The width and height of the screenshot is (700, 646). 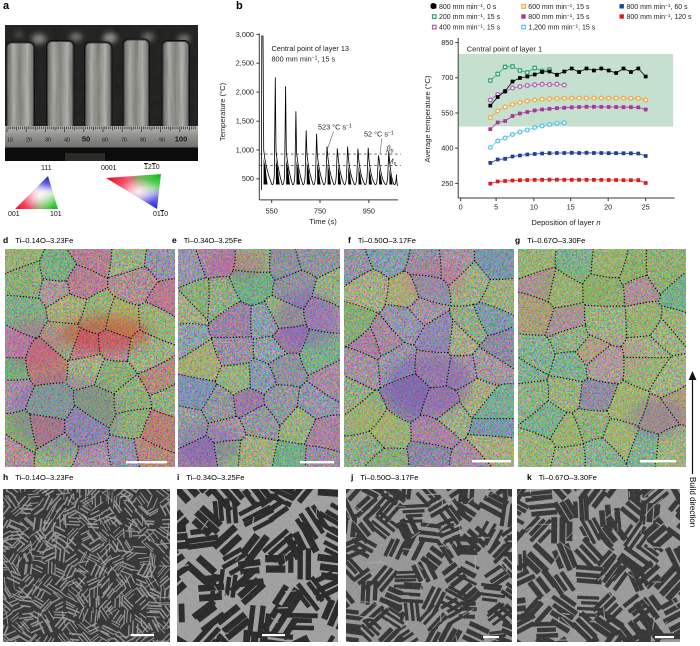 I want to click on svg-text: Deposition of layer n, so click(x=565, y=222).